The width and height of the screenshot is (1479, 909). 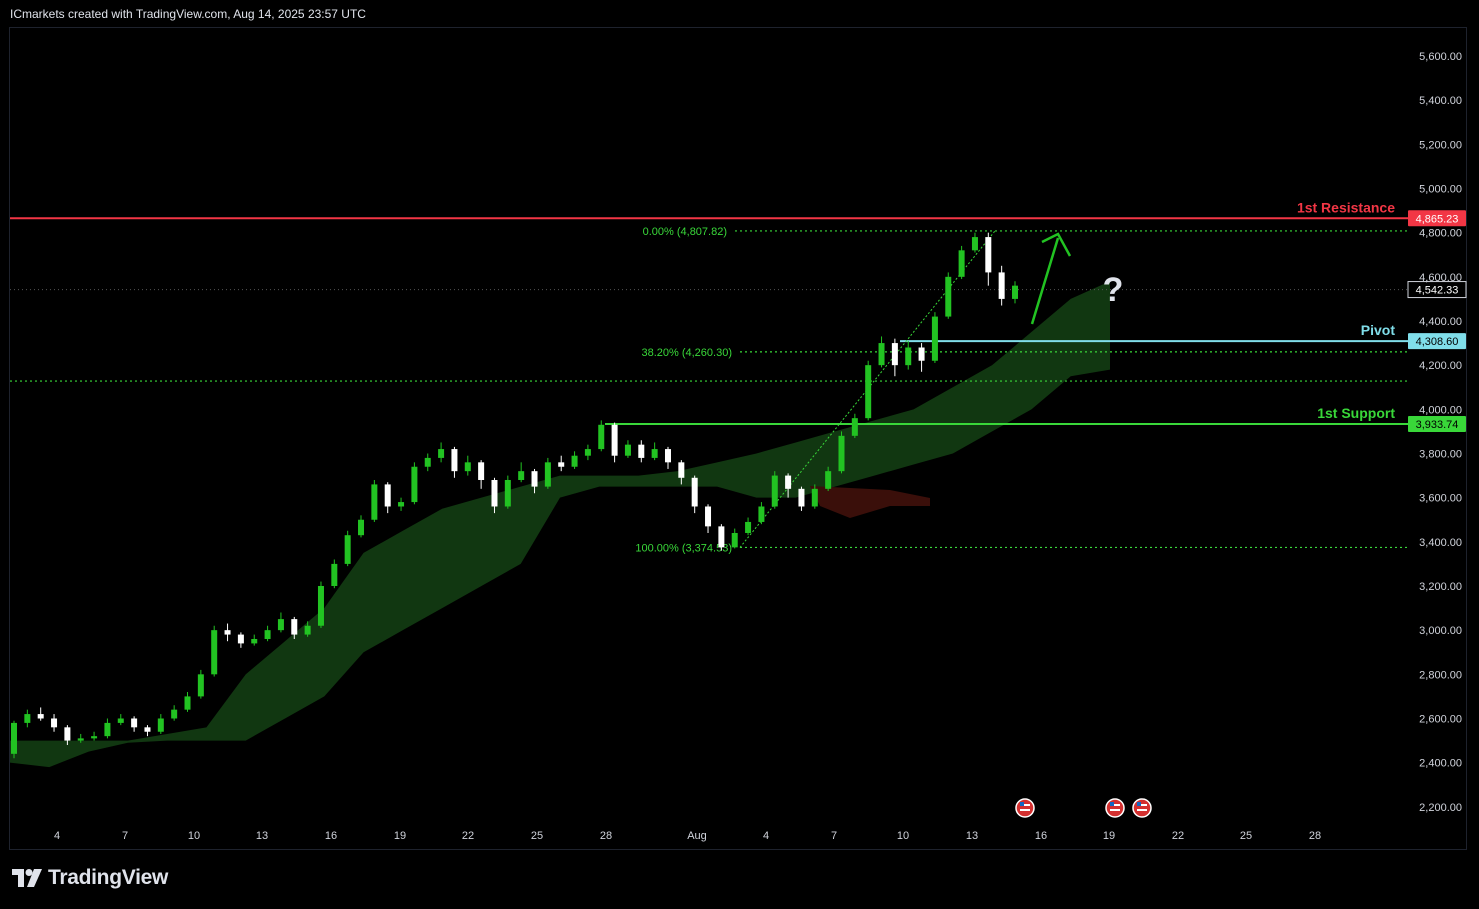 I want to click on time-tick: 22, so click(x=468, y=836).